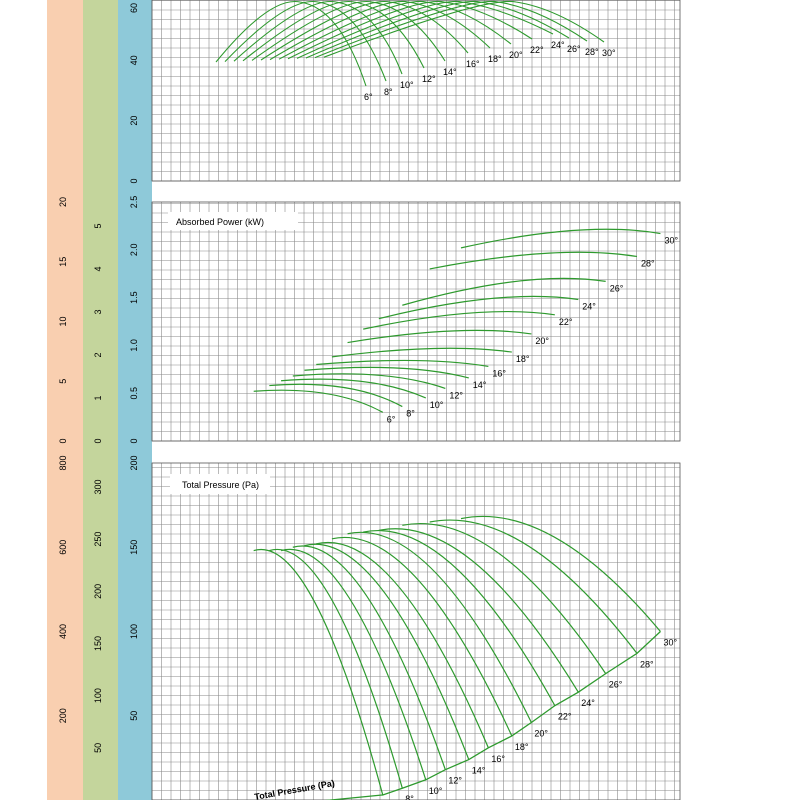 This screenshot has width=800, height=805. I want to click on power-panel-title: Absorbed Power (kW), so click(220, 222).